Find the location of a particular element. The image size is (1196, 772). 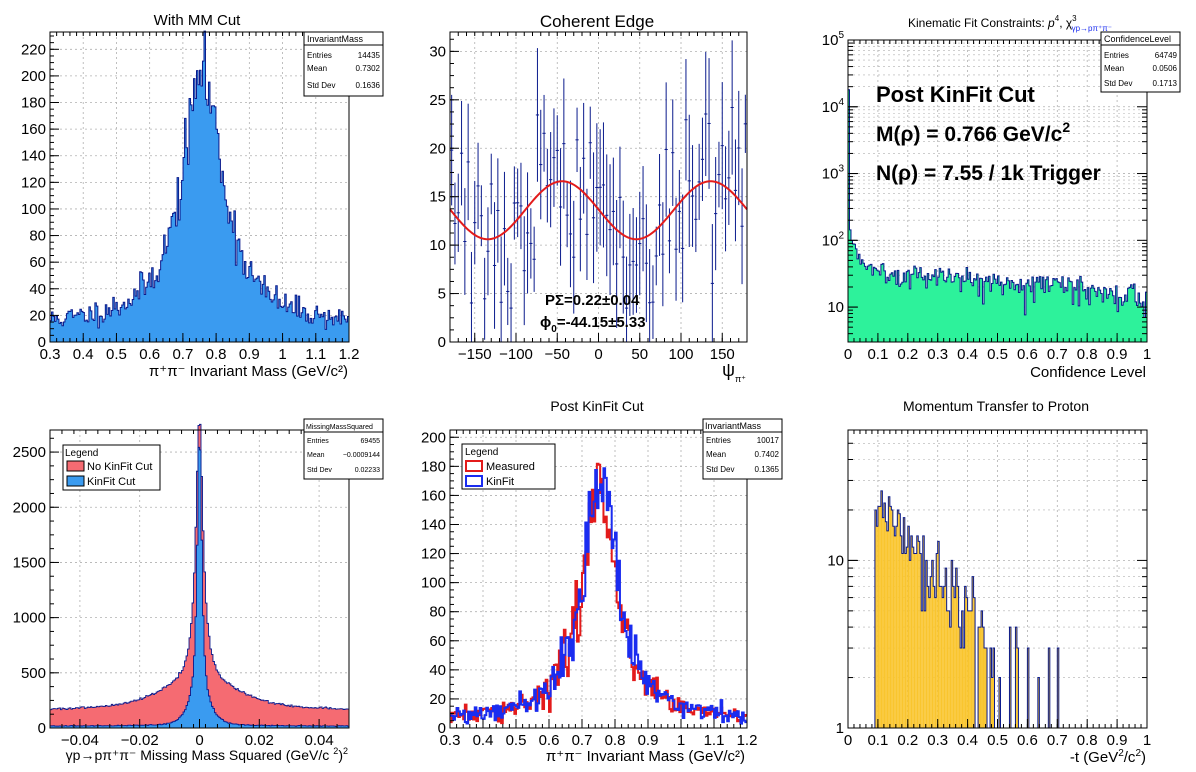

legend: Legend No KinFit Cut KinFit Cut is located at coordinates (111, 467).